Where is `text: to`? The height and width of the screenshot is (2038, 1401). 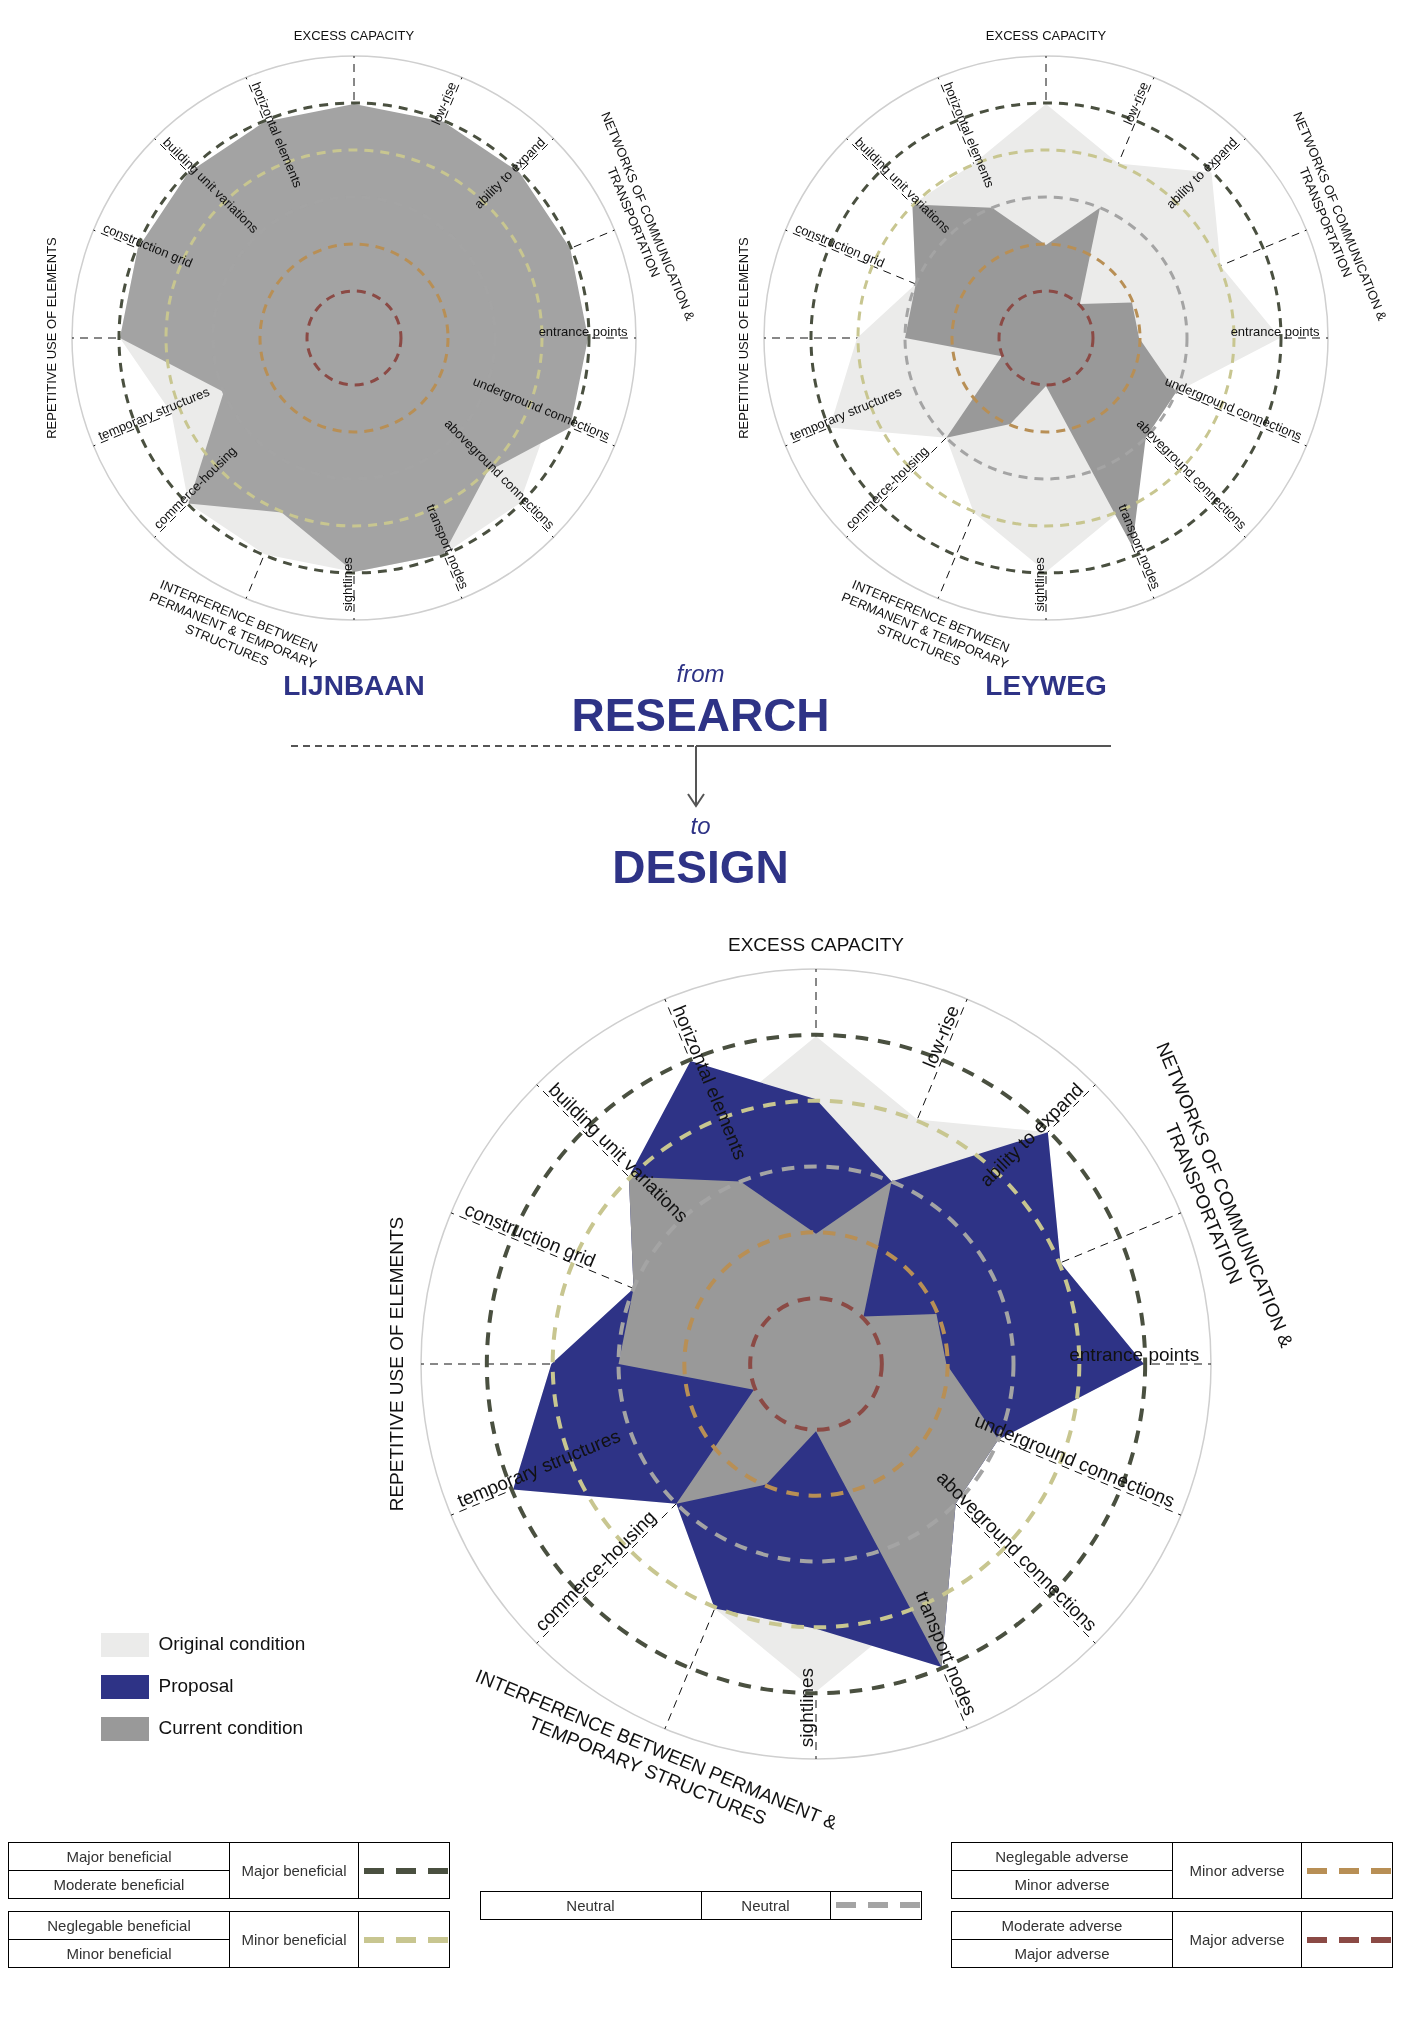 text: to is located at coordinates (700, 826).